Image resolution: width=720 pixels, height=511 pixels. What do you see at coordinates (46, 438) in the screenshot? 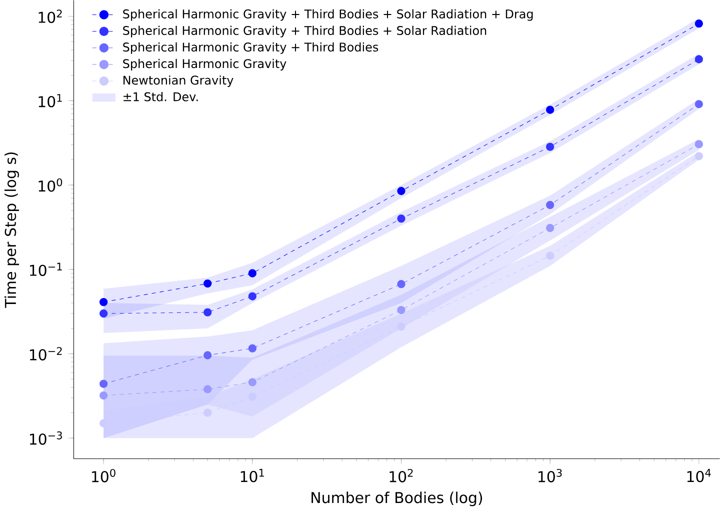
I see `y-tick-label: 10$^{−3}$` at bounding box center [46, 438].